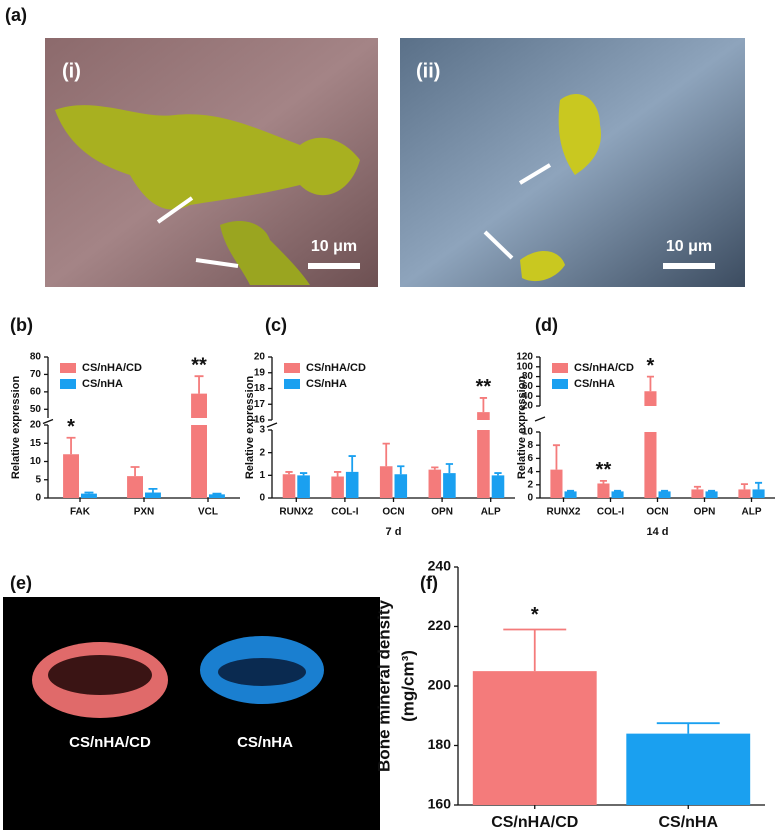 The height and width of the screenshot is (835, 781). I want to click on panel-label: (f), so click(429, 583).